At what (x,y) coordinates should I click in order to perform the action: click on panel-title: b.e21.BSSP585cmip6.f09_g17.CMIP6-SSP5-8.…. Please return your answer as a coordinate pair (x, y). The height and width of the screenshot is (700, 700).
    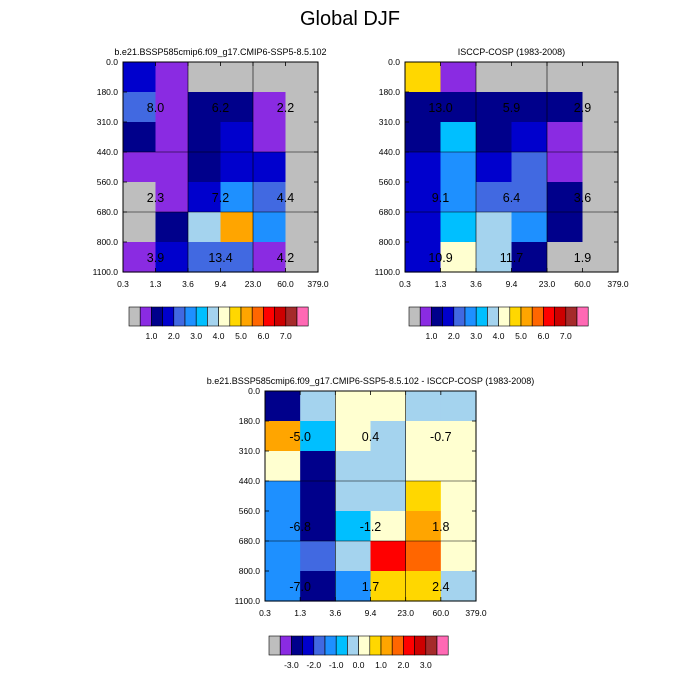
    Looking at the image, I should click on (220, 52).